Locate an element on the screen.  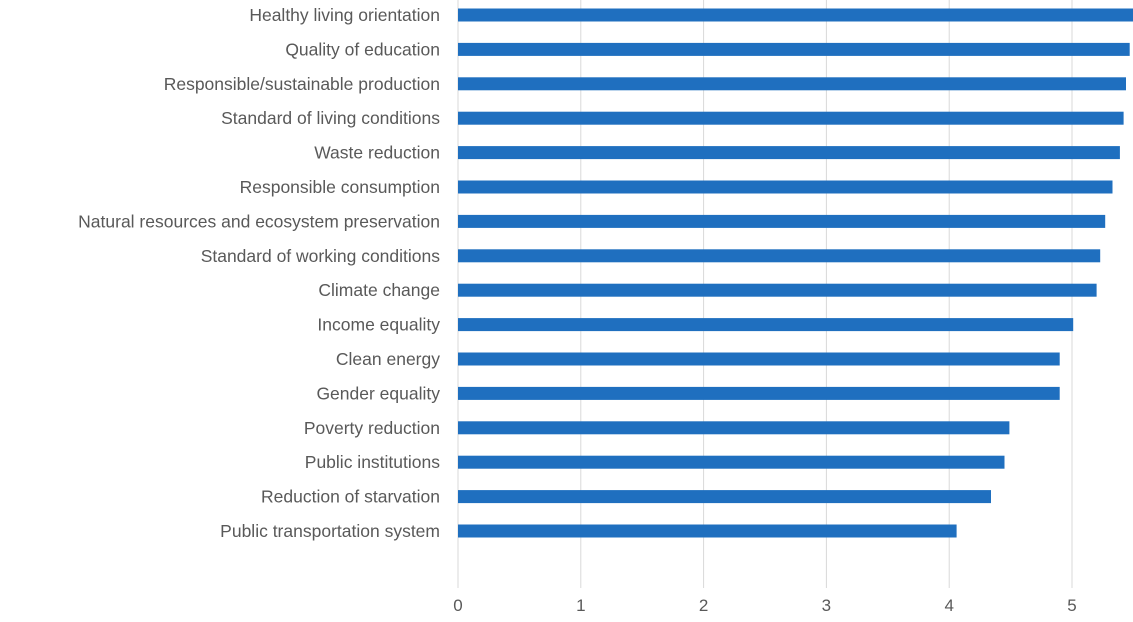
category-label: Responsible consumption is located at coordinates (340, 187).